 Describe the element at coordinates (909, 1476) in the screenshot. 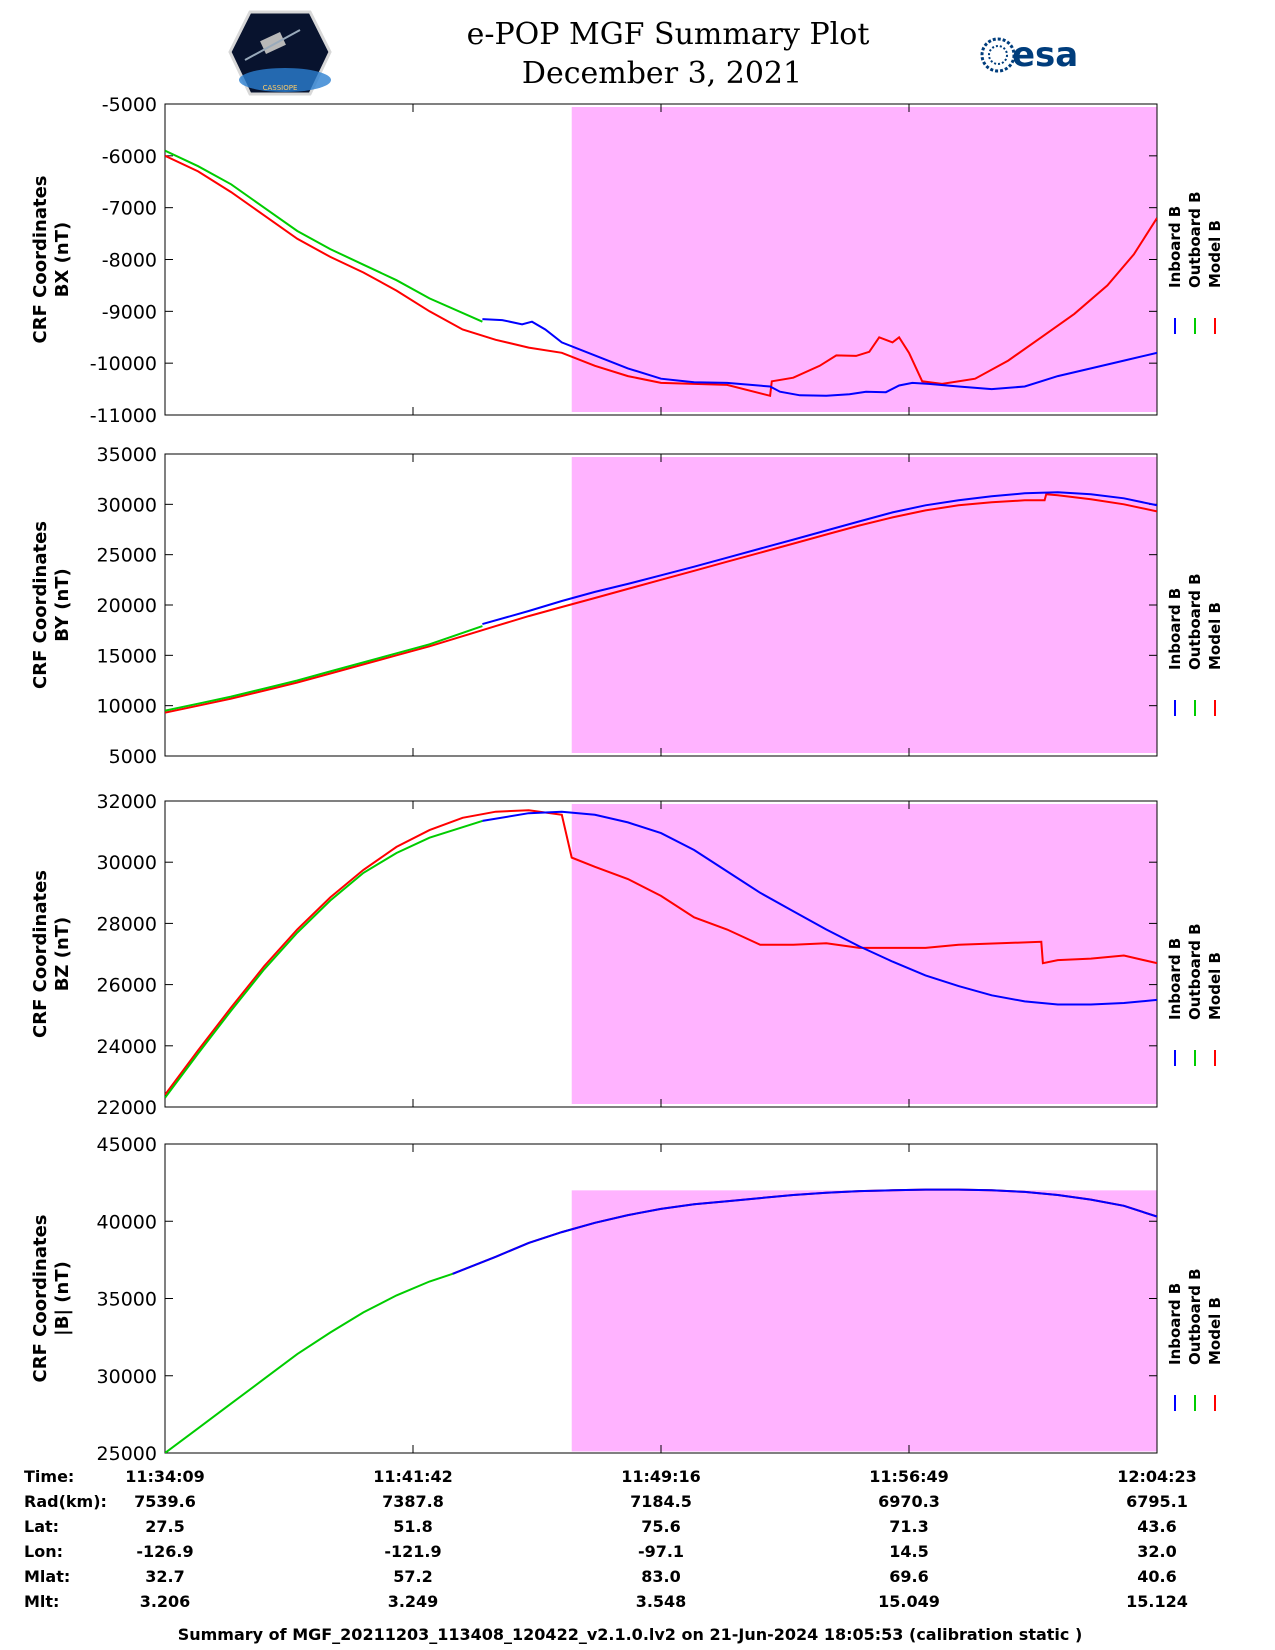

I see `ephemeris-cell: 11:56:49` at that location.